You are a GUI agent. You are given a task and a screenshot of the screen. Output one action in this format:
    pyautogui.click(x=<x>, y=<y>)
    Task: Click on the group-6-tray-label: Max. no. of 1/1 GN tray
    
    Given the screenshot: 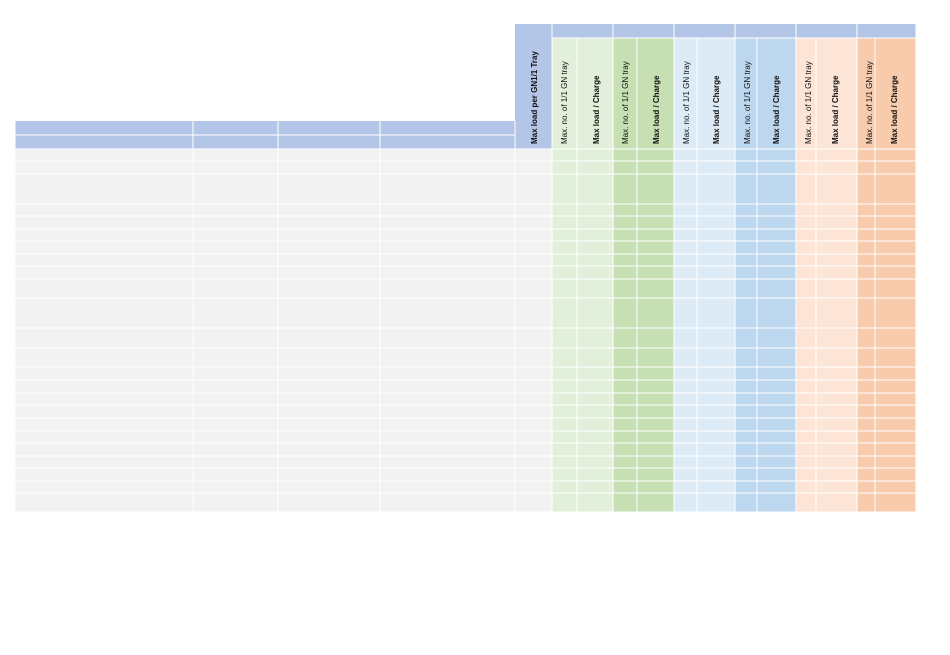 What is the action you would take?
    pyautogui.click(x=869, y=102)
    